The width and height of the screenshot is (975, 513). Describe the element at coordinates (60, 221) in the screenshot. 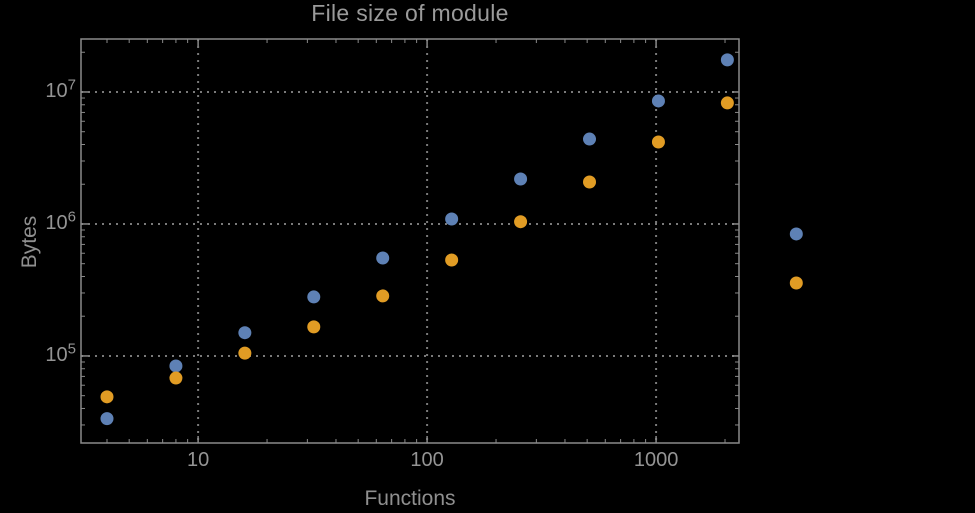

I see `y-tick-label: 10⁶` at that location.